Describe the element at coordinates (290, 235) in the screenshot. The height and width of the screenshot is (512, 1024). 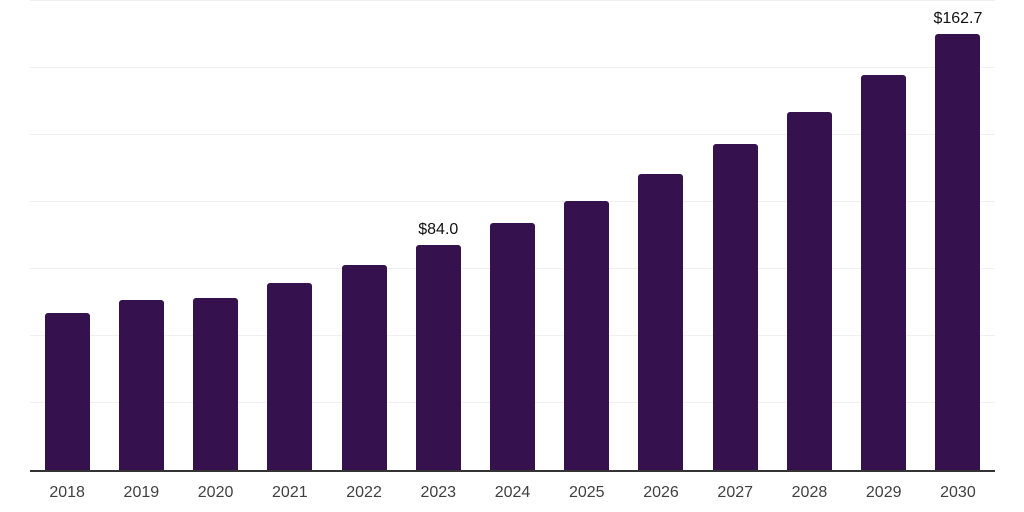
I see `bar-column-2021` at that location.